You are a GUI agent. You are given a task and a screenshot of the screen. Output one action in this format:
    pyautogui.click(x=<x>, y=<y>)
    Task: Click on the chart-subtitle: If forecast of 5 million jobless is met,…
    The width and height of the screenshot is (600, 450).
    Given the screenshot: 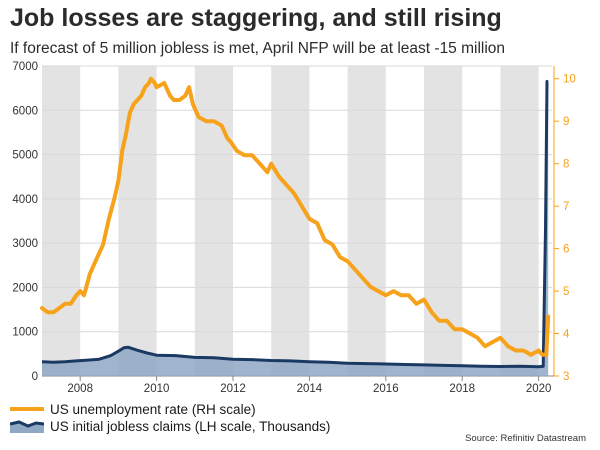 What is the action you would take?
    pyautogui.click(x=258, y=48)
    